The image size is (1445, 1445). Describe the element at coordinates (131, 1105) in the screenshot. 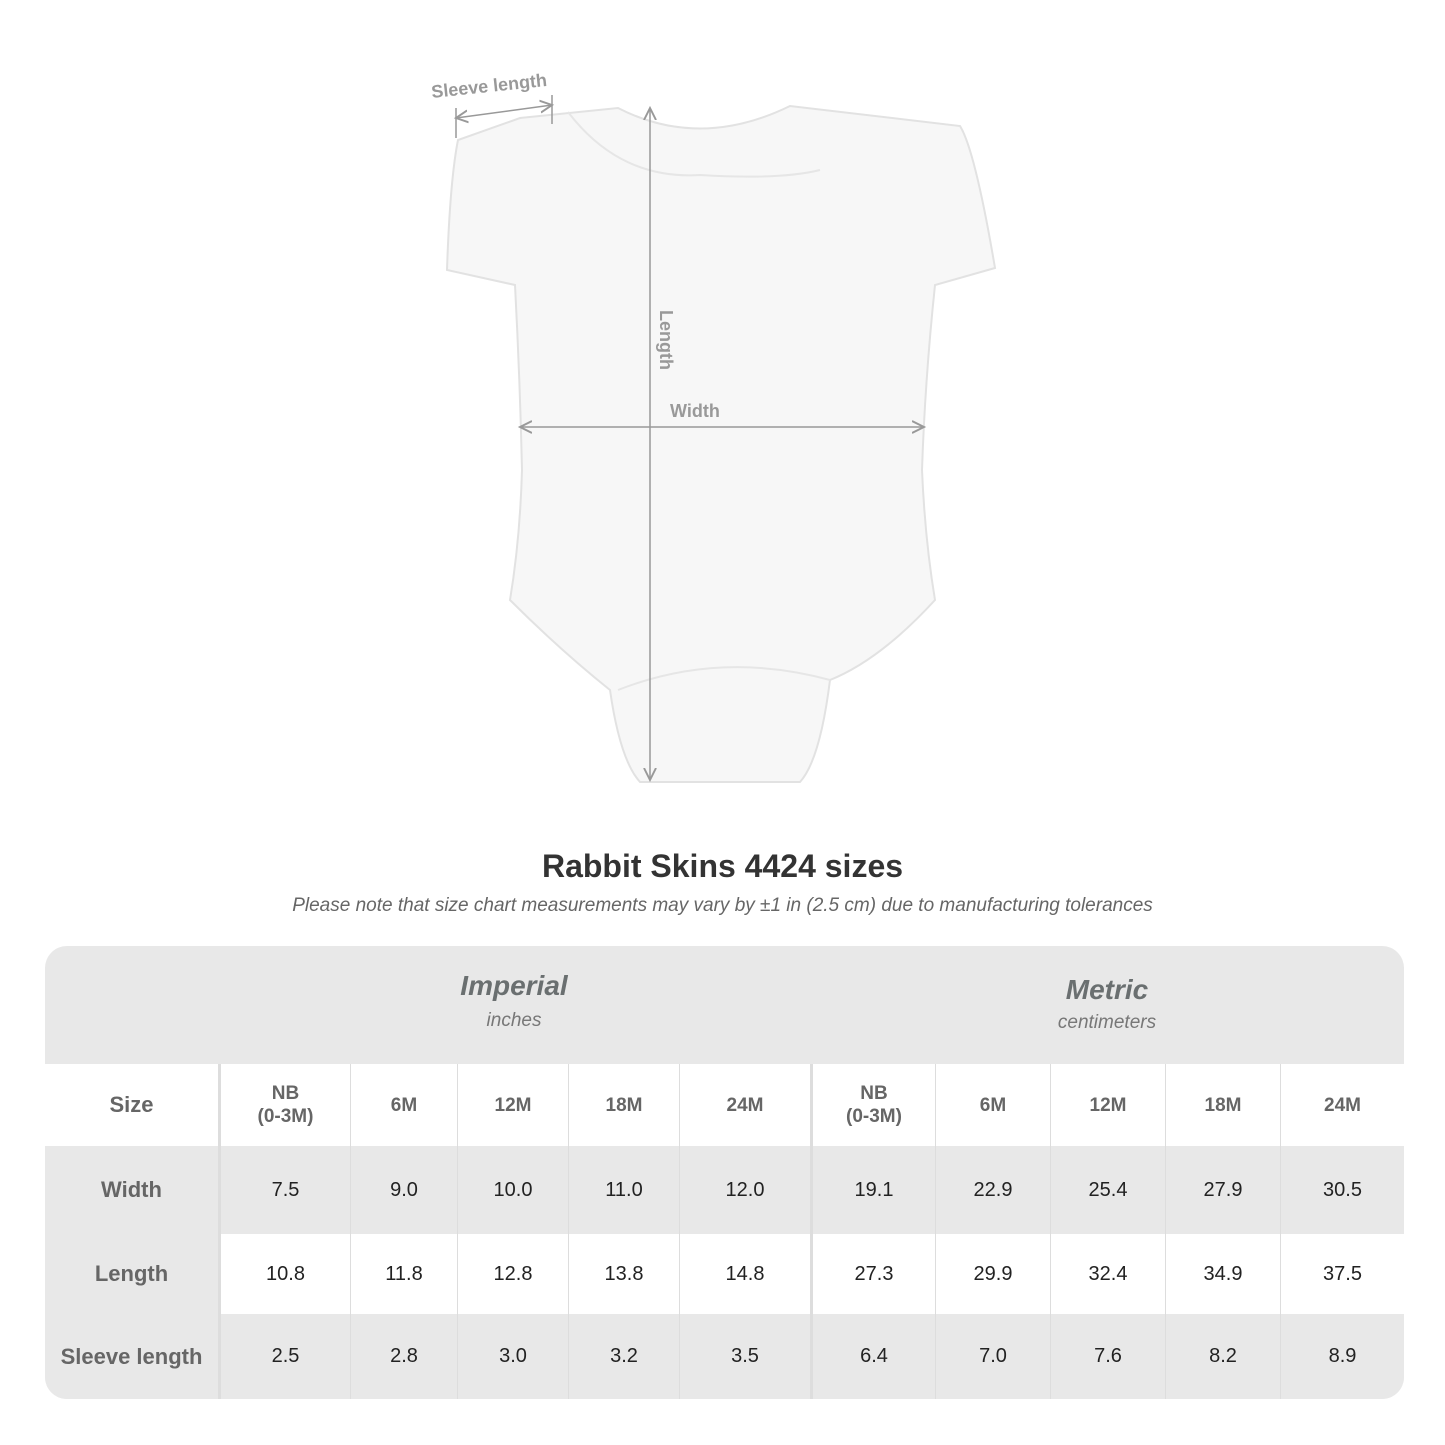

I see `size-header: Size` at that location.